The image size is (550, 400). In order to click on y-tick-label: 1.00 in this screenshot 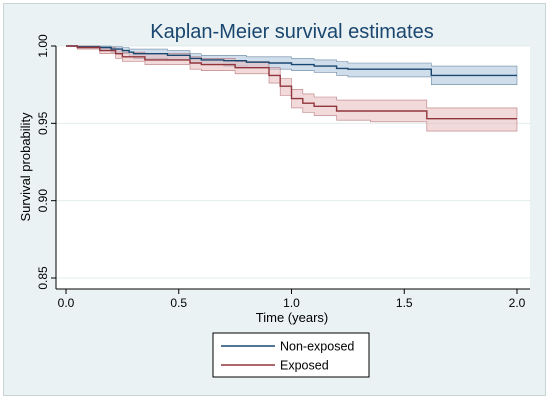, I will do `click(43, 46)`.